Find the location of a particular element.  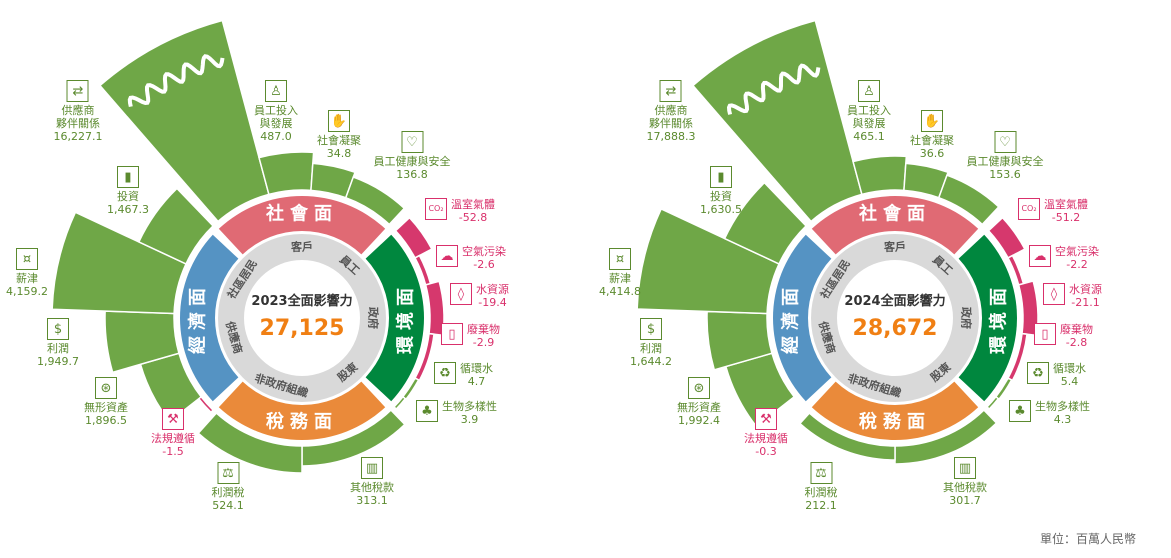

trash-bin-icon: ▯ is located at coordinates (452, 334).